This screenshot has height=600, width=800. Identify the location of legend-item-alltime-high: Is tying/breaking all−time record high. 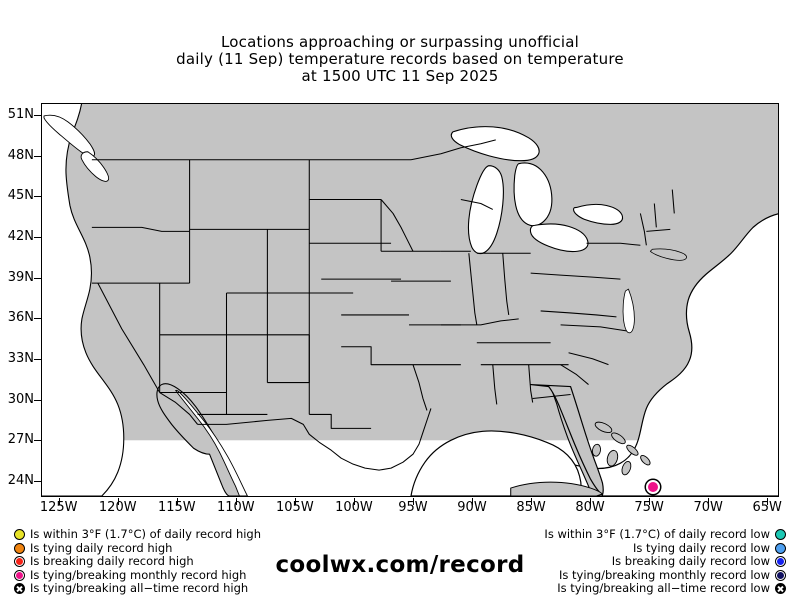
(140, 588).